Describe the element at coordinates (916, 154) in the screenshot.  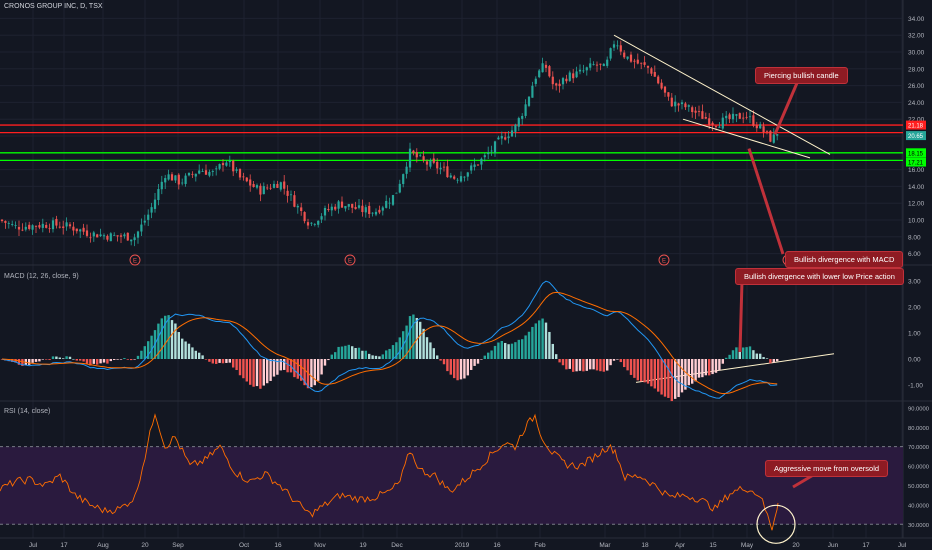
I see `price-tag-label: 18.15` at that location.